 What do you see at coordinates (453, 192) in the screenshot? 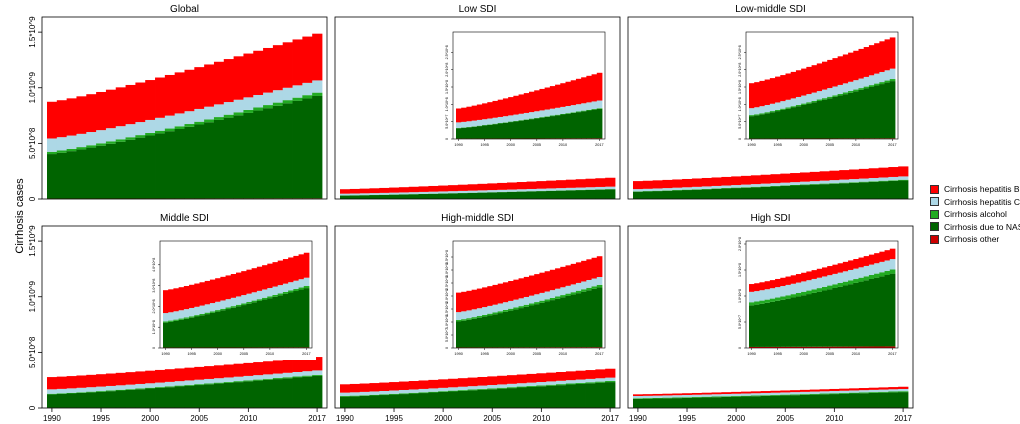
I see `main-bar-hepatitis-c-2001` at bounding box center [453, 192].